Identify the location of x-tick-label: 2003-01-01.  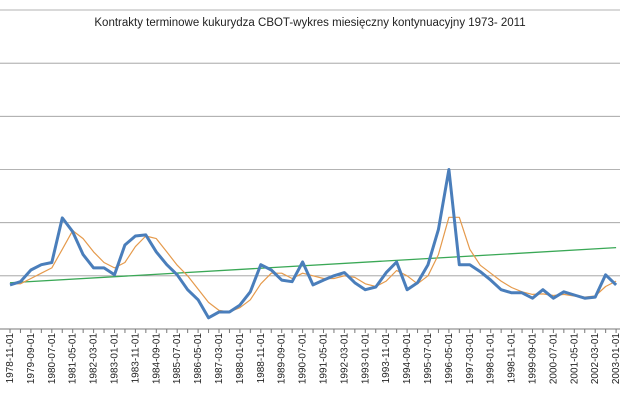
(615, 359).